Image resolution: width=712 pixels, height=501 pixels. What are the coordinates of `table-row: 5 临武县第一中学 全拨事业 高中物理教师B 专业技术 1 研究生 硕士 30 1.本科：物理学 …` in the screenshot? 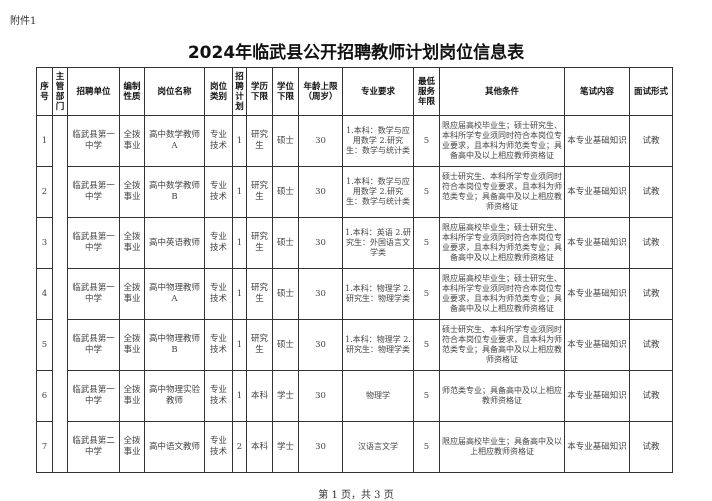 It's located at (354, 345).